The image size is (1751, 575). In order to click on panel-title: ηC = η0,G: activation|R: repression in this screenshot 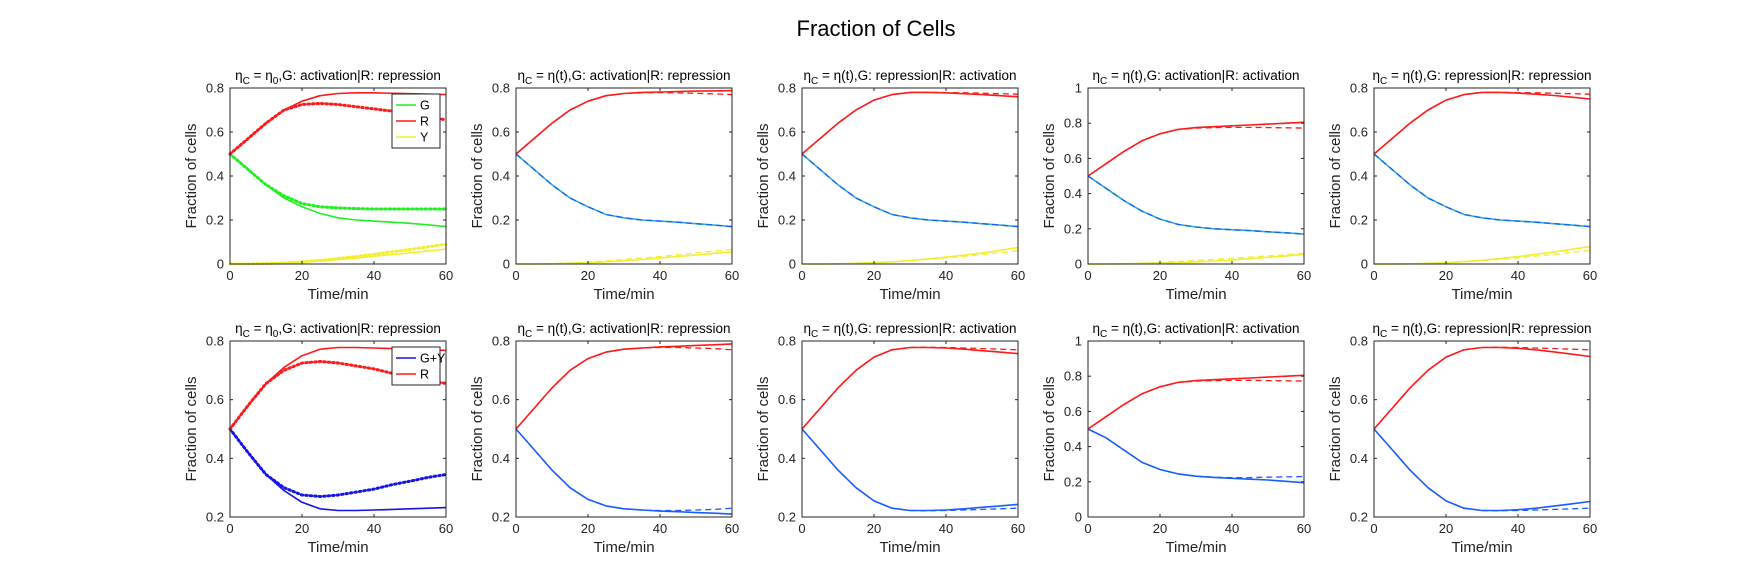, I will do `click(338, 330)`.